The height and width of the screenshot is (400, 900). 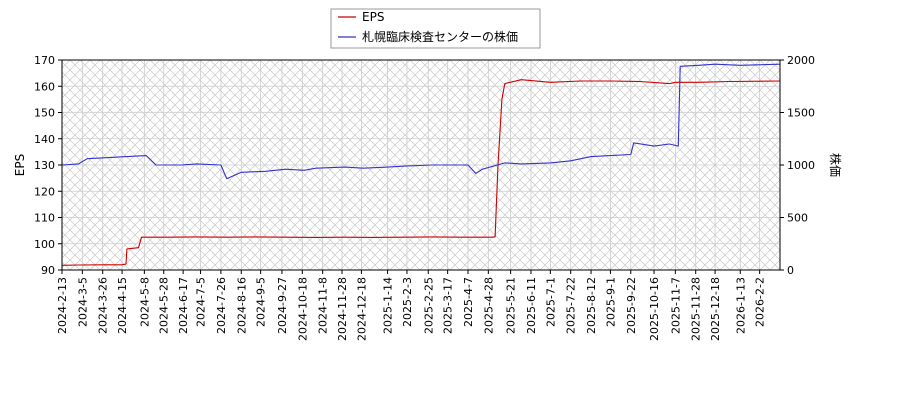 What do you see at coordinates (20, 165) in the screenshot?
I see `y-axis-left-title: EPS` at bounding box center [20, 165].